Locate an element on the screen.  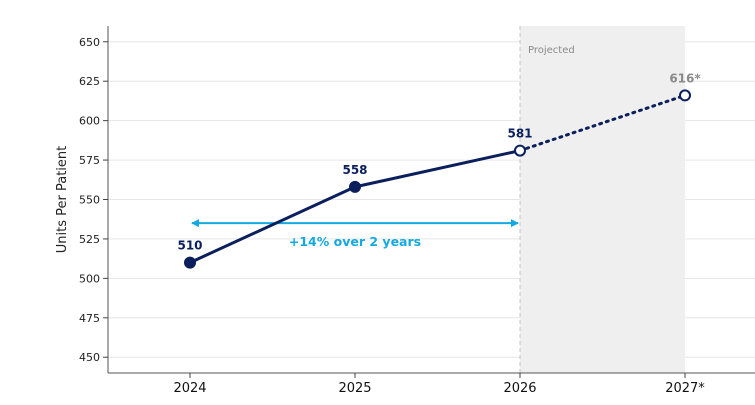
y-tick-label: 550 is located at coordinates (89, 200).